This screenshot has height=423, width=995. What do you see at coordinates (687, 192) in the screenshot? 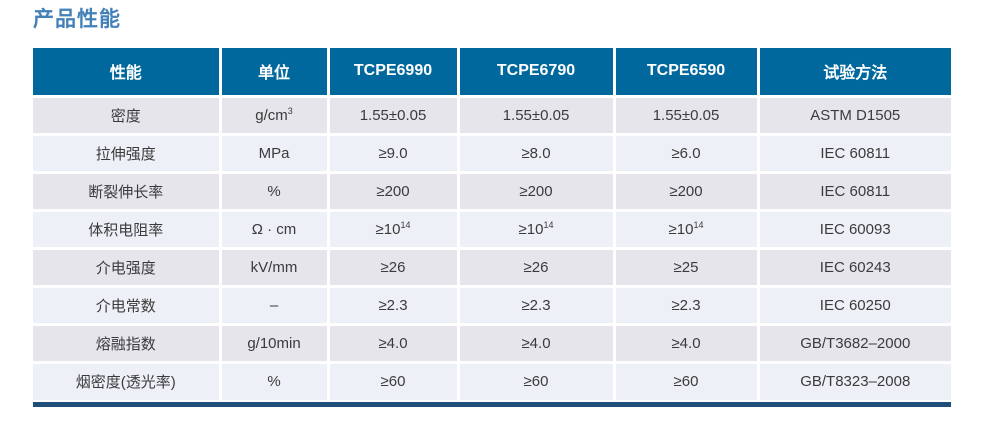
I see `cell-tcpe6590: ≥200` at bounding box center [687, 192].